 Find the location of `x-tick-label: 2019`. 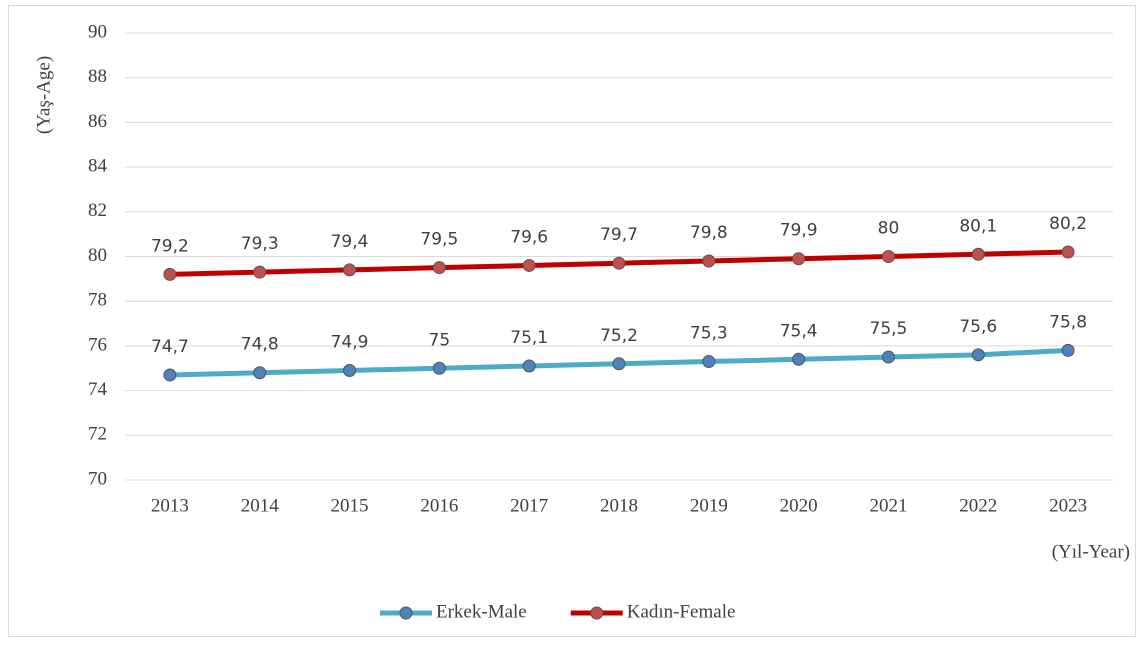

x-tick-label: 2019 is located at coordinates (709, 505).